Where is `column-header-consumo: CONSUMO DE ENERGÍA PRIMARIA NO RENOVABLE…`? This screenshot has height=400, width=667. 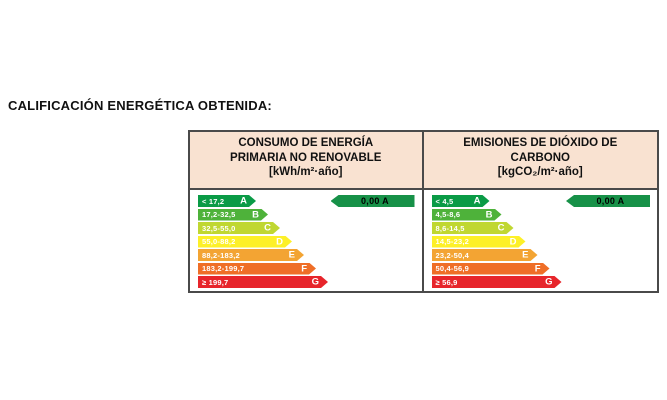
column-header-consumo: CONSUMO DE ENERGÍA PRIMARIA NO RENOVABLE… is located at coordinates (306, 161).